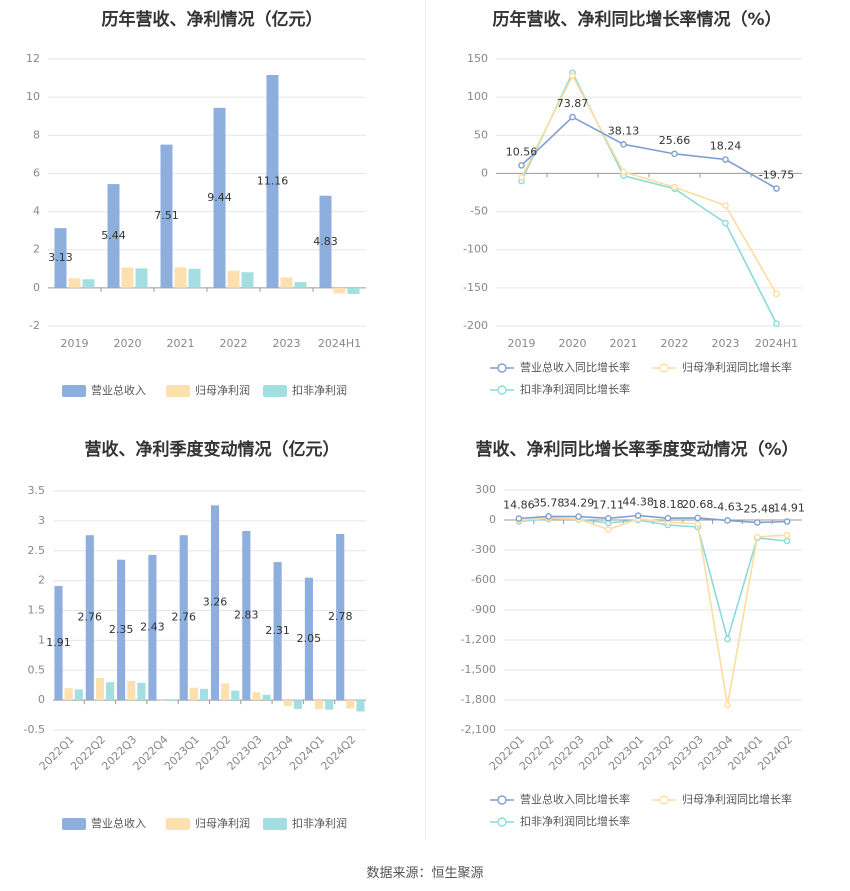 The height and width of the screenshot is (891, 850). Describe the element at coordinates (37, 550) in the screenshot. I see `y-tick-label: 2.5` at that location.